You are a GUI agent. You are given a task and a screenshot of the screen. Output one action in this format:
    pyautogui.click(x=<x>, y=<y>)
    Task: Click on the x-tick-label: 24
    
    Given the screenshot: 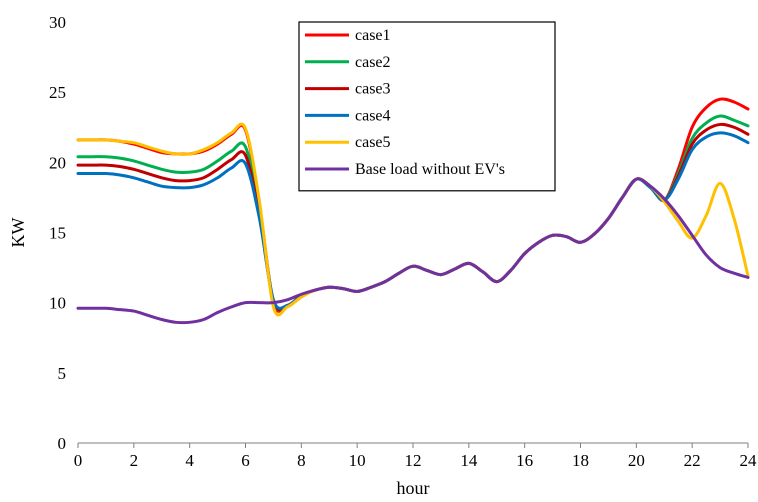 What is the action you would take?
    pyautogui.click(x=749, y=460)
    